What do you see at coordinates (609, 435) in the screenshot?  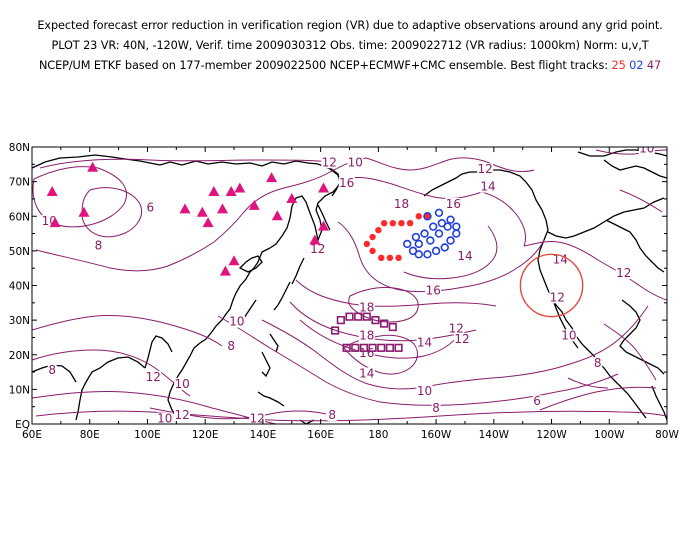 I see `lon-label: 100W` at bounding box center [609, 435].